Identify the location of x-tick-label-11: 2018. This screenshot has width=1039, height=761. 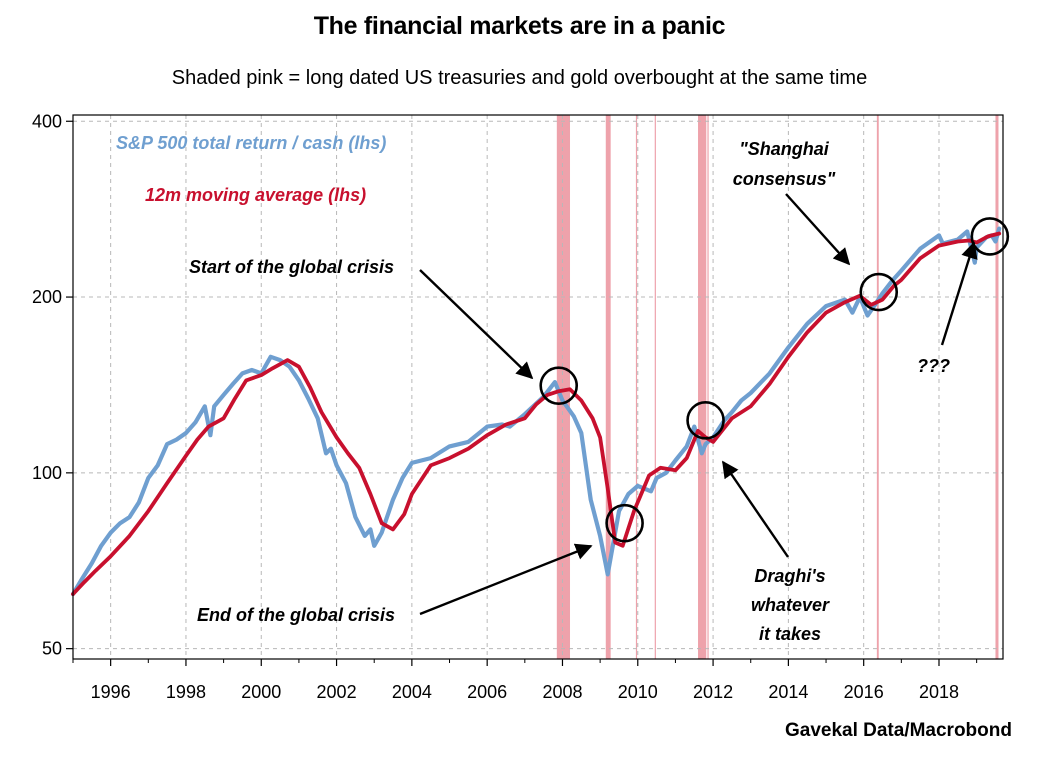
(939, 692).